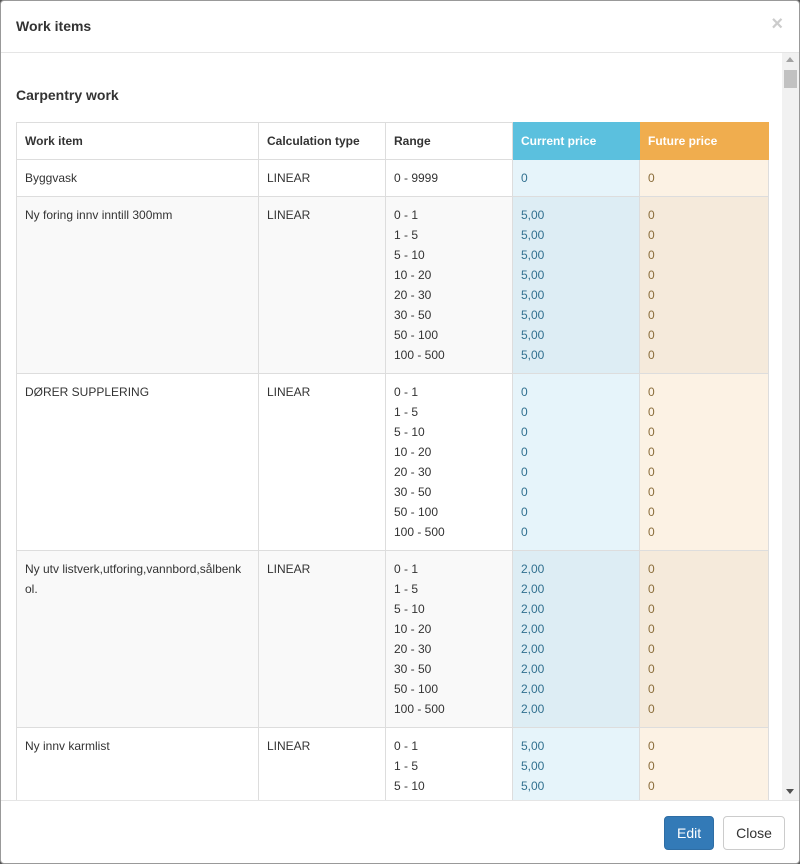 This screenshot has width=800, height=864. Describe the element at coordinates (777, 24) in the screenshot. I see `close-icon: ×` at that location.